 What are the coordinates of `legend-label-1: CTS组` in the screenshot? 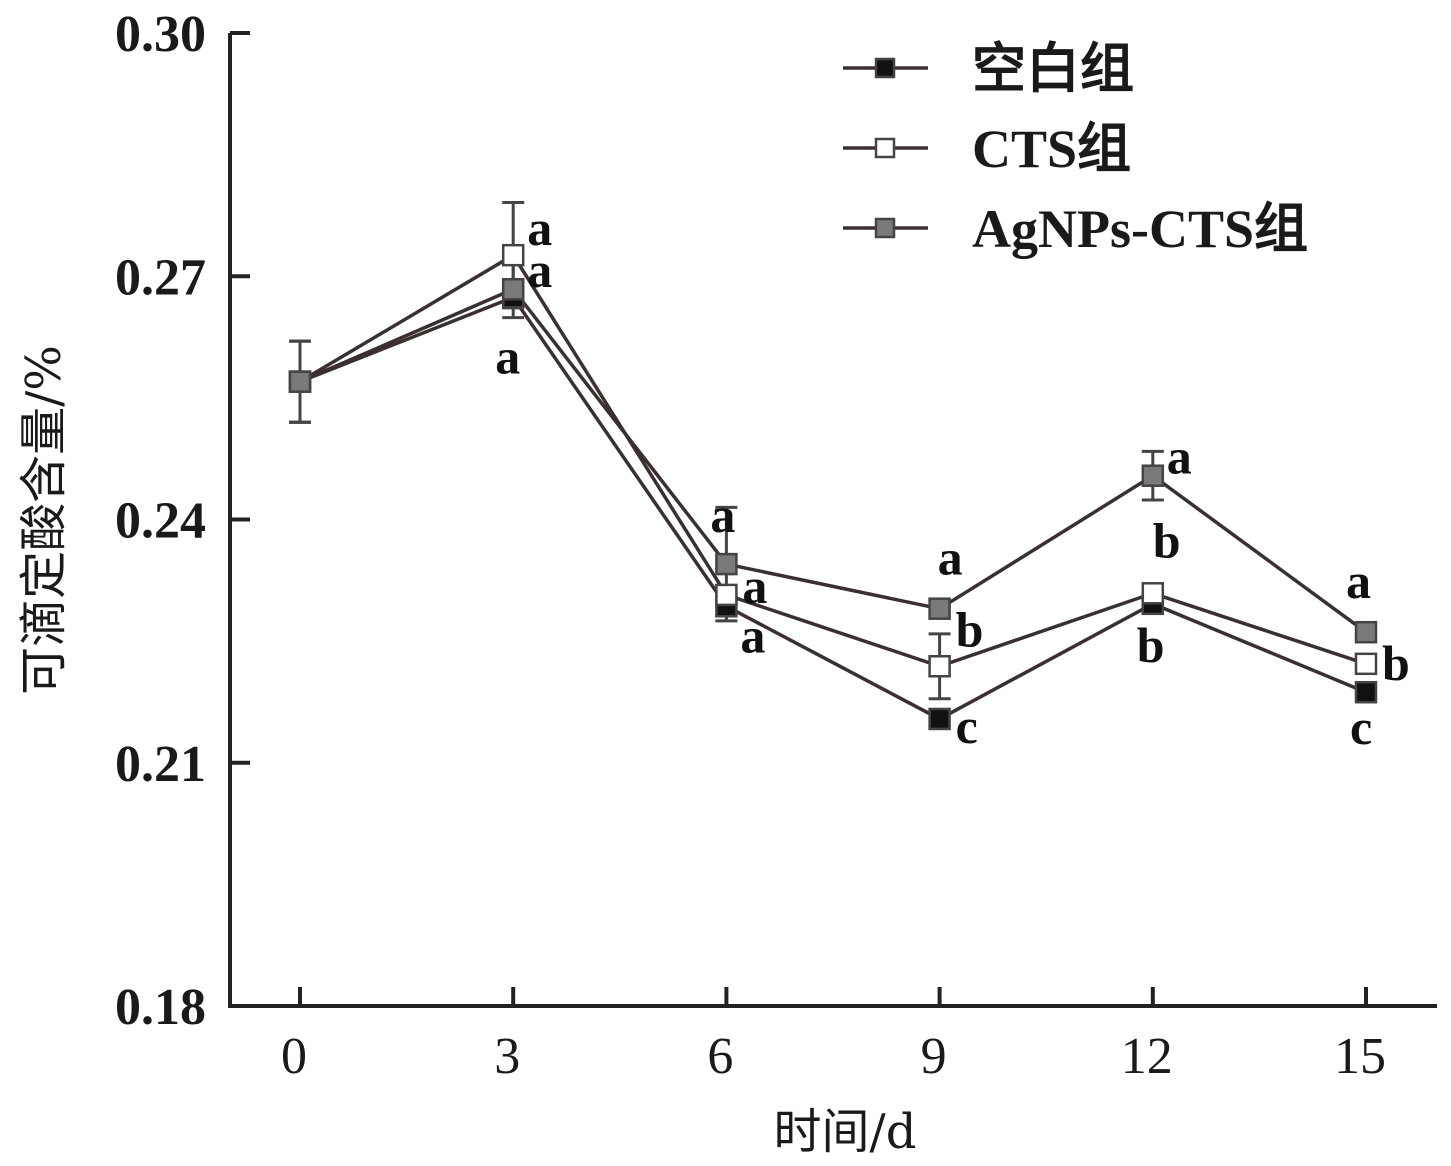 It's located at (1051, 149).